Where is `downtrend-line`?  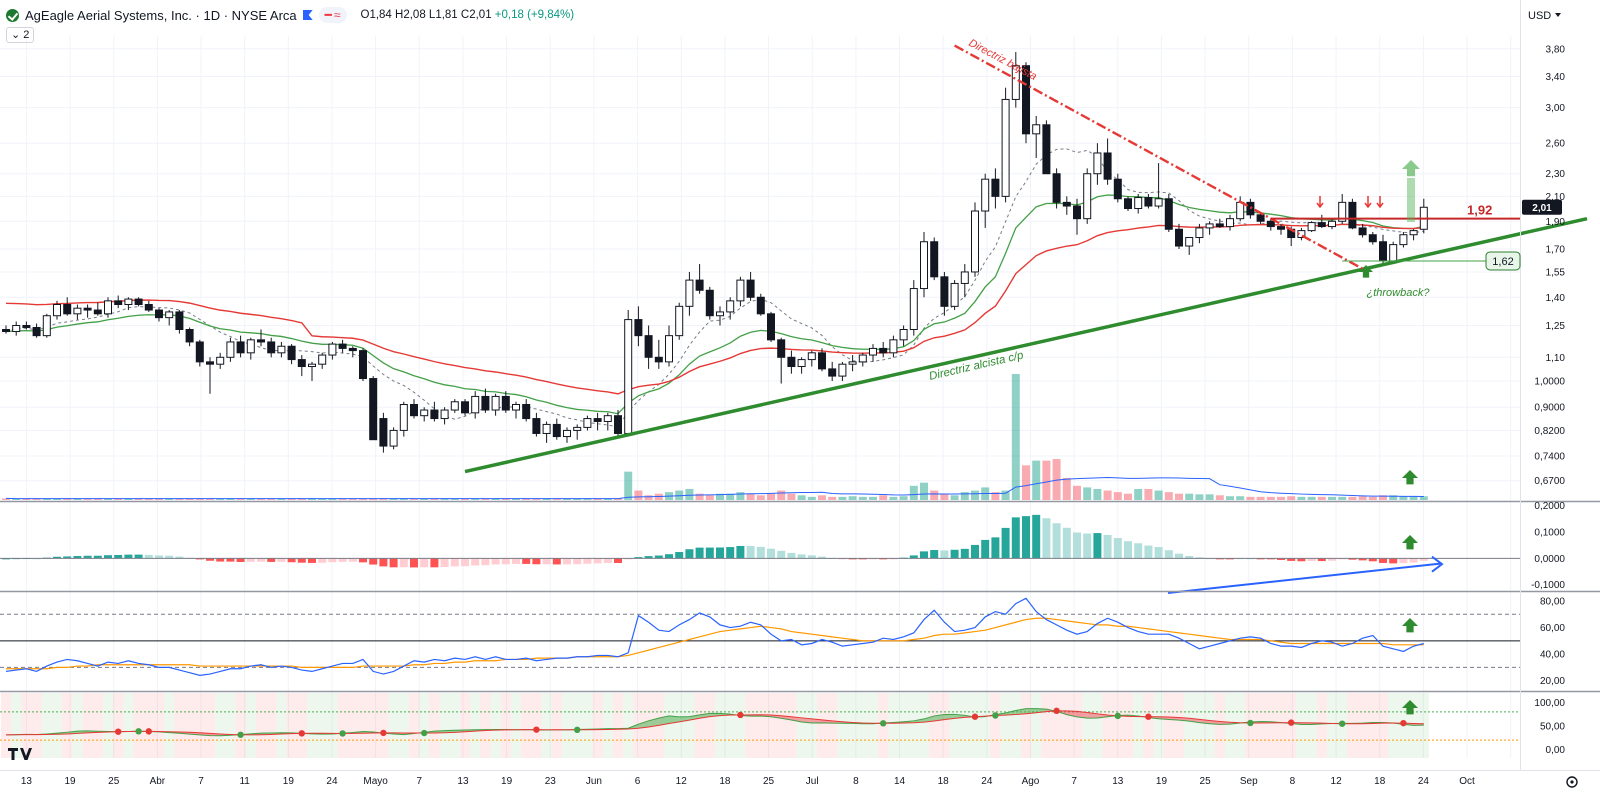 downtrend-line is located at coordinates (1159, 157).